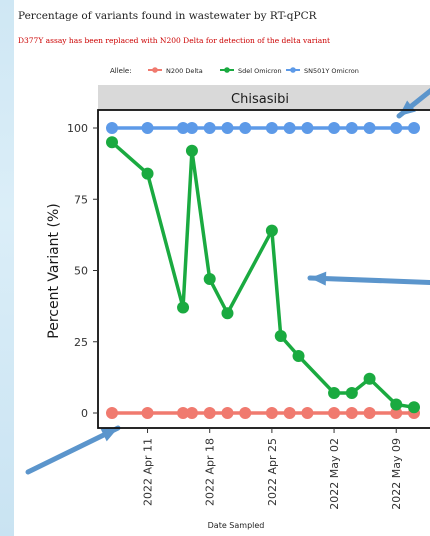 This screenshot has height=536, width=430. What do you see at coordinates (77, 128) in the screenshot?
I see `y-tick-label: 100` at bounding box center [77, 128].